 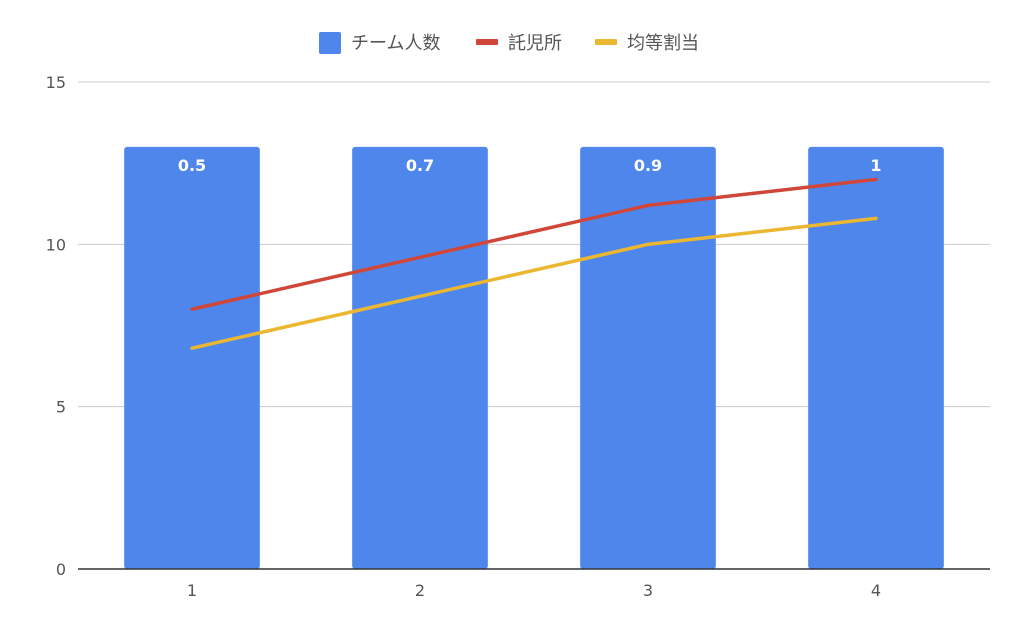 I want to click on x-tick-label: 4, so click(x=876, y=590).